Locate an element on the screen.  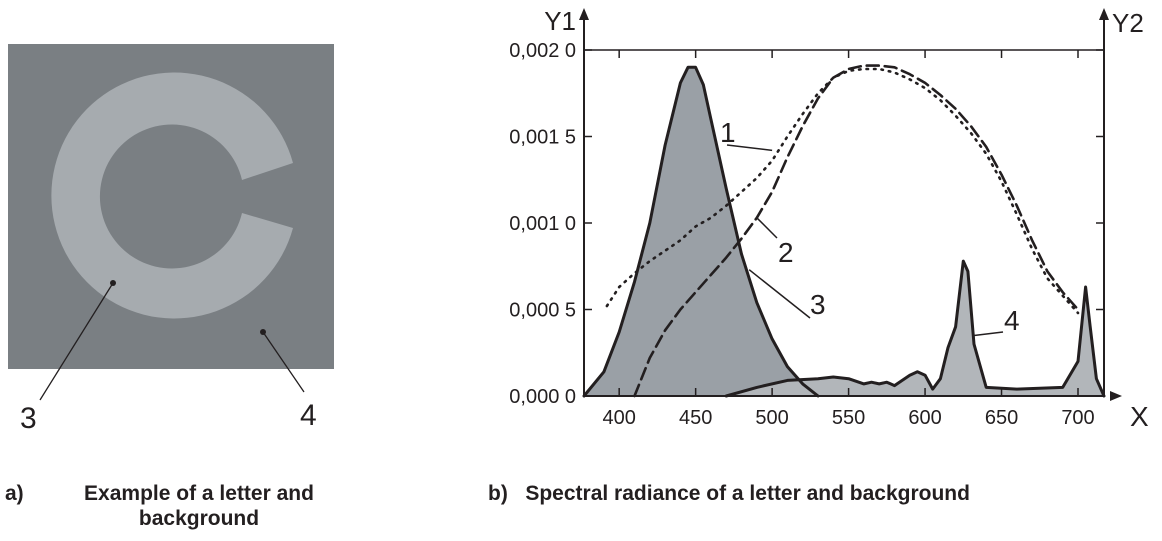
x-tick-label: 650 is located at coordinates (1001, 418).